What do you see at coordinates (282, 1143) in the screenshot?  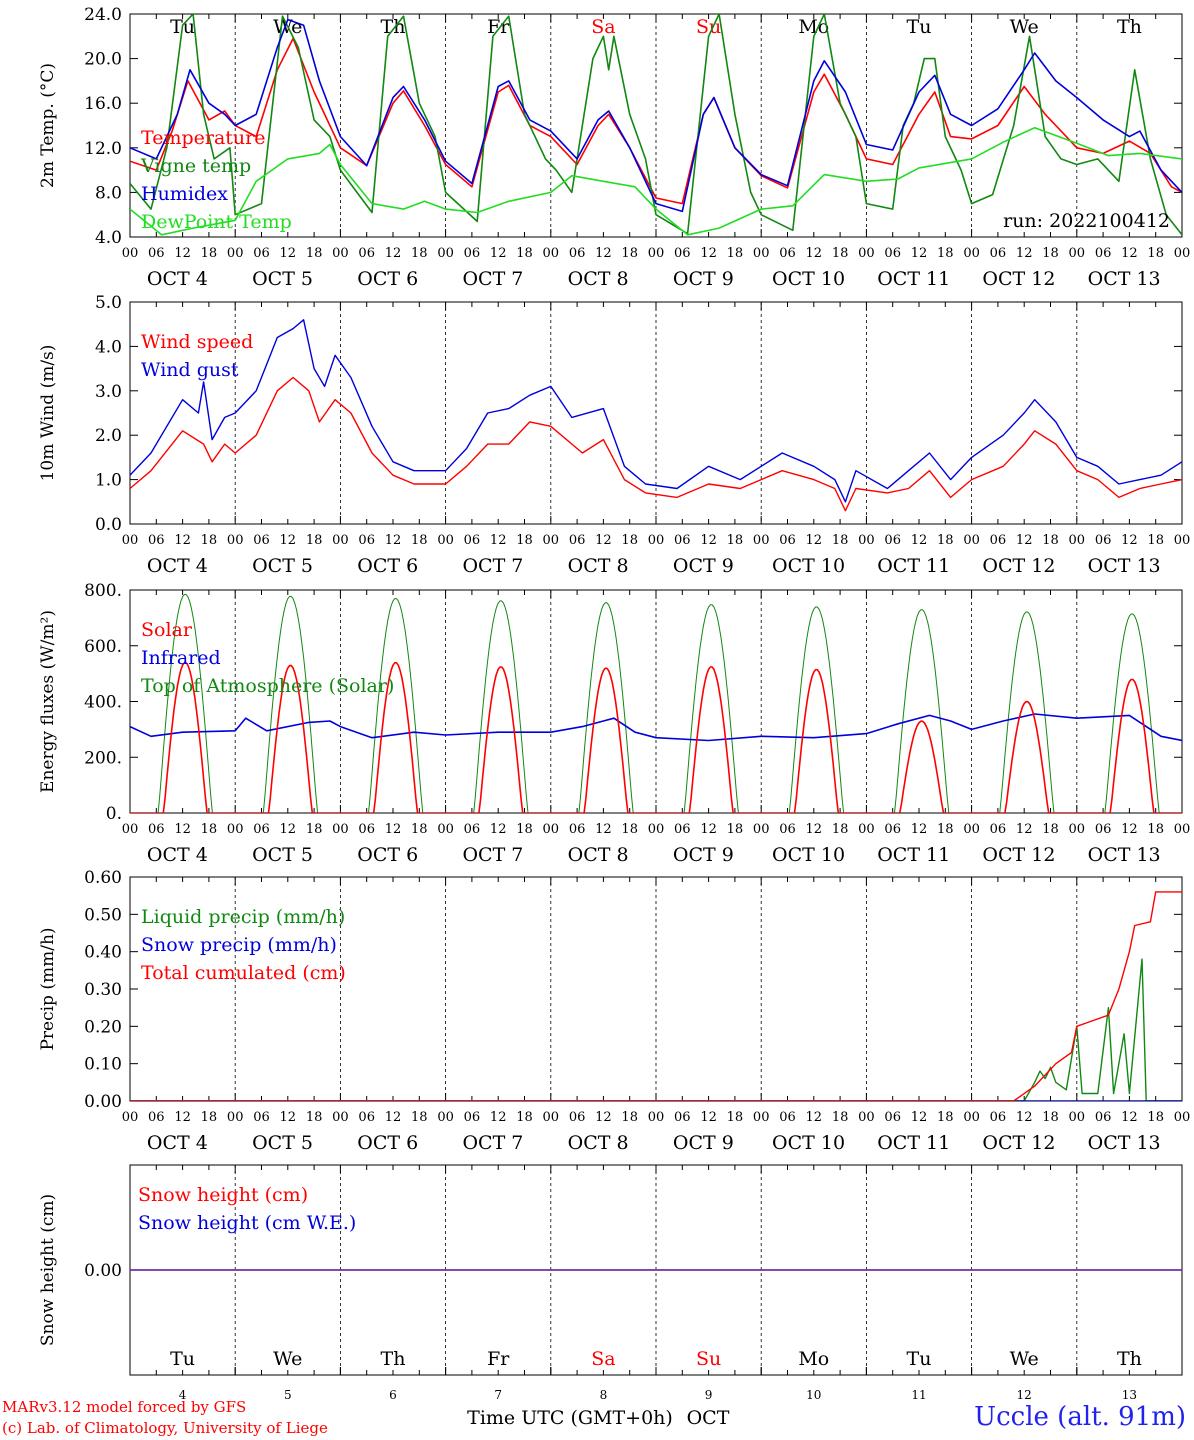 I see `date-label: OCT 5` at bounding box center [282, 1143].